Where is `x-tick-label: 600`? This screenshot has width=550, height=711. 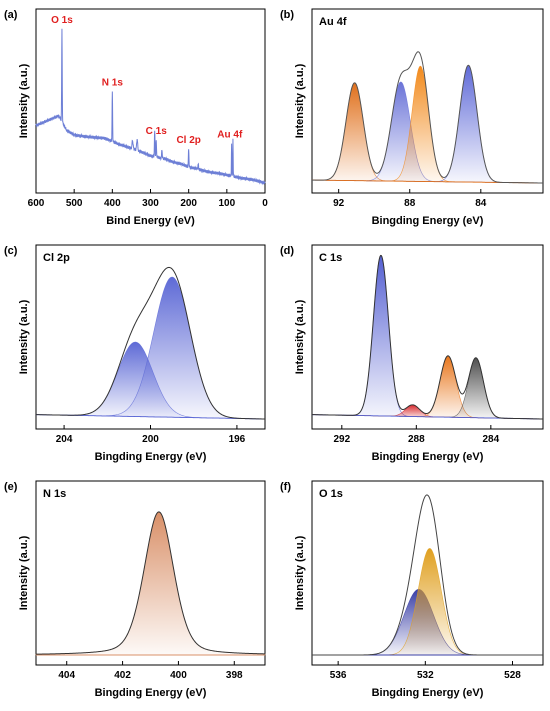 x-tick-label: 600 is located at coordinates (36, 203).